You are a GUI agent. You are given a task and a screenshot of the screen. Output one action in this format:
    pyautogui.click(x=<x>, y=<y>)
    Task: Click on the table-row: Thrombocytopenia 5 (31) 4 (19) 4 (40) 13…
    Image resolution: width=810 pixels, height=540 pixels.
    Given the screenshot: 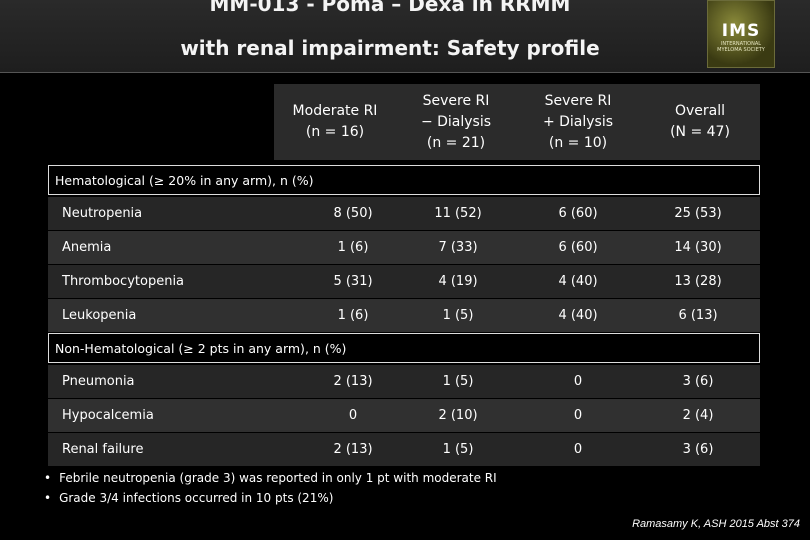 What is the action you would take?
    pyautogui.click(x=404, y=281)
    